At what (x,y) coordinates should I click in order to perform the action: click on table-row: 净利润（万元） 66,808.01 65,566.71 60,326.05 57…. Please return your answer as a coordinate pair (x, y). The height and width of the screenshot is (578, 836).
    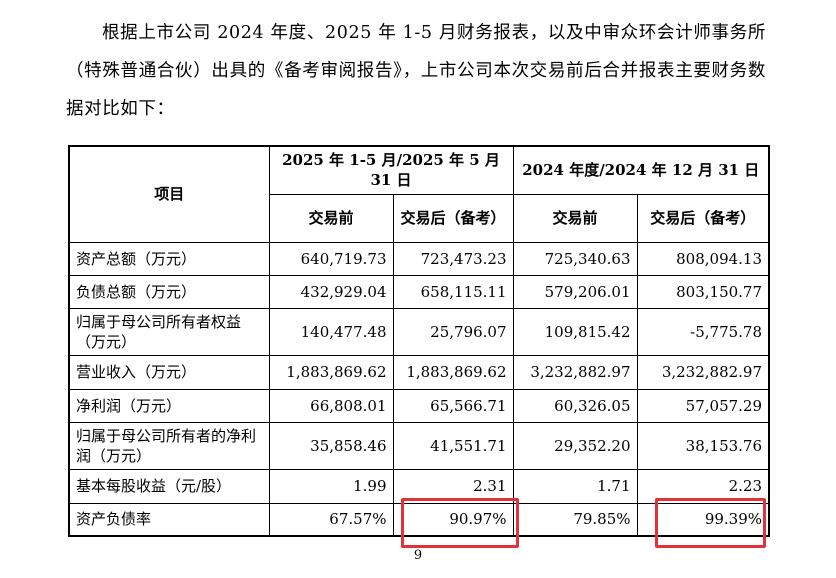
    Looking at the image, I should click on (419, 405).